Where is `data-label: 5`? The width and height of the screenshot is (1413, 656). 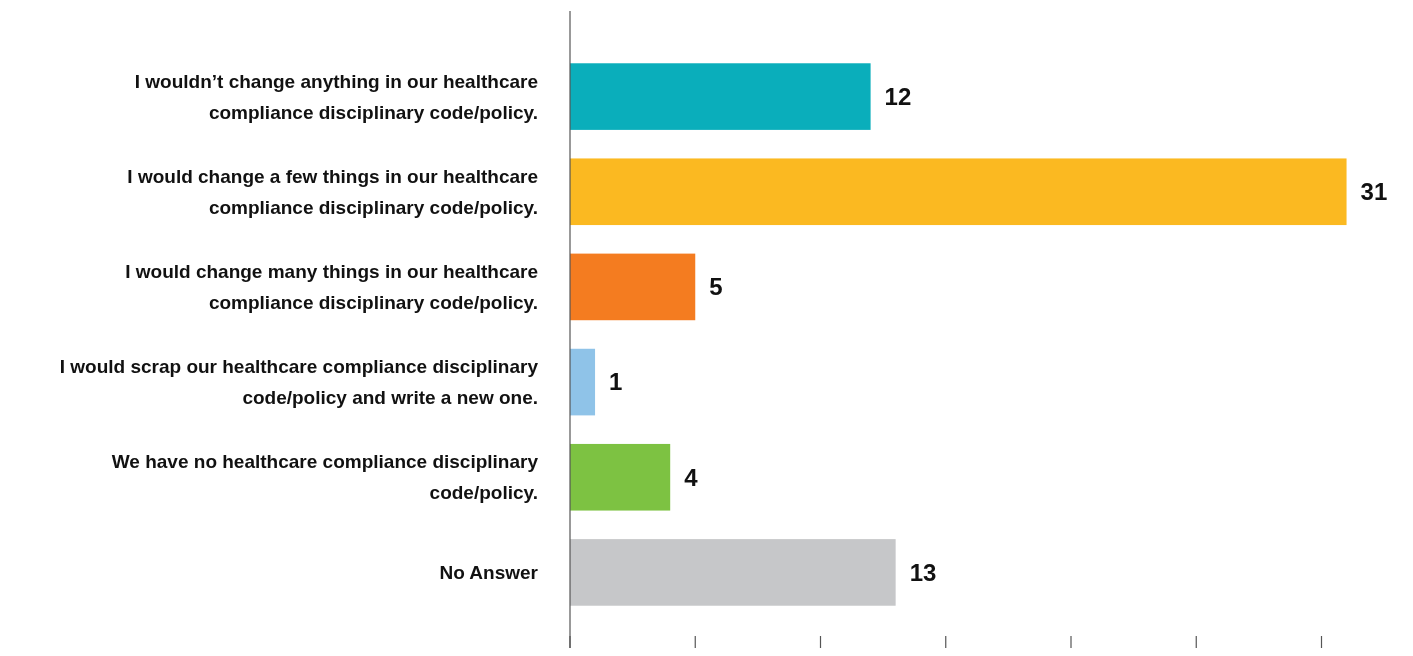 data-label: 5 is located at coordinates (716, 287).